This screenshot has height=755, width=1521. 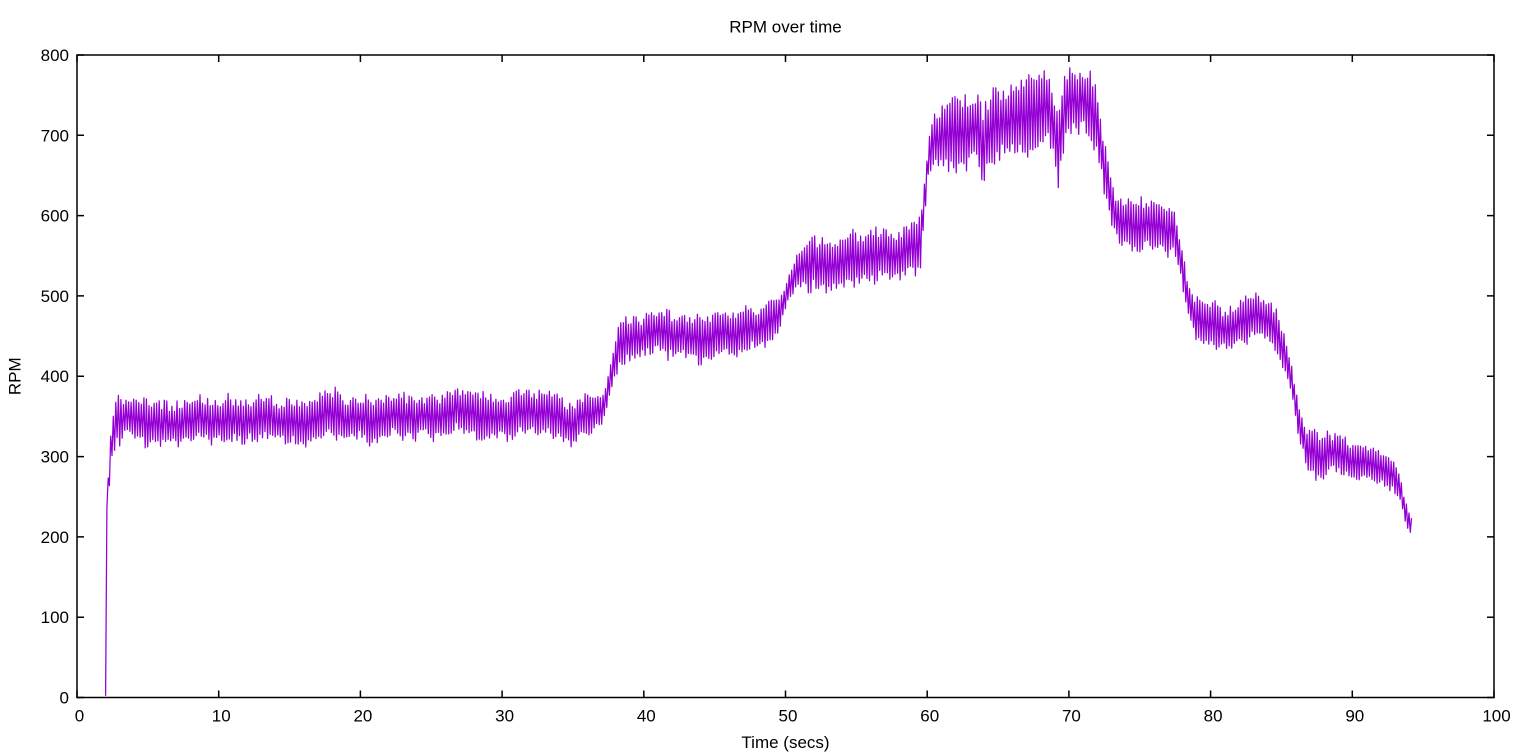 I want to click on svg-text: 80, so click(x=1213, y=716).